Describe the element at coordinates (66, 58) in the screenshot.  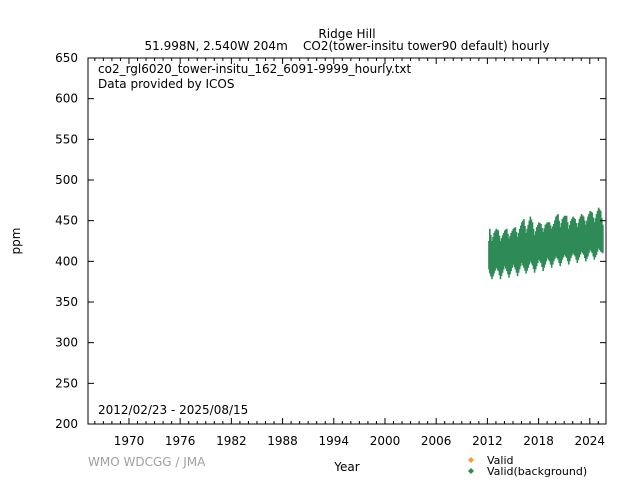
I see `y-tick-label: 650` at that location.